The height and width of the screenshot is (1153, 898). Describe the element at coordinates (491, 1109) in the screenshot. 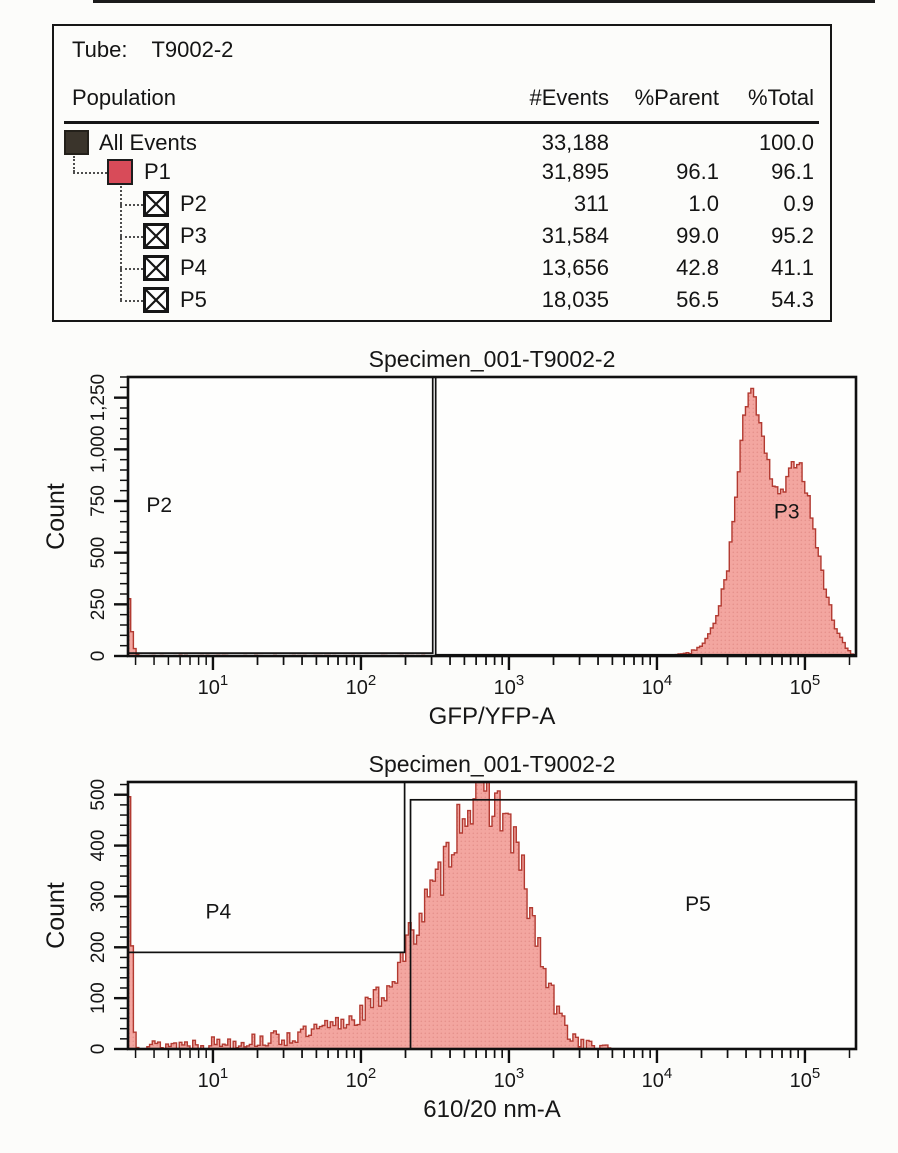

I see `x-axis-title: 610/20 nm-A` at that location.